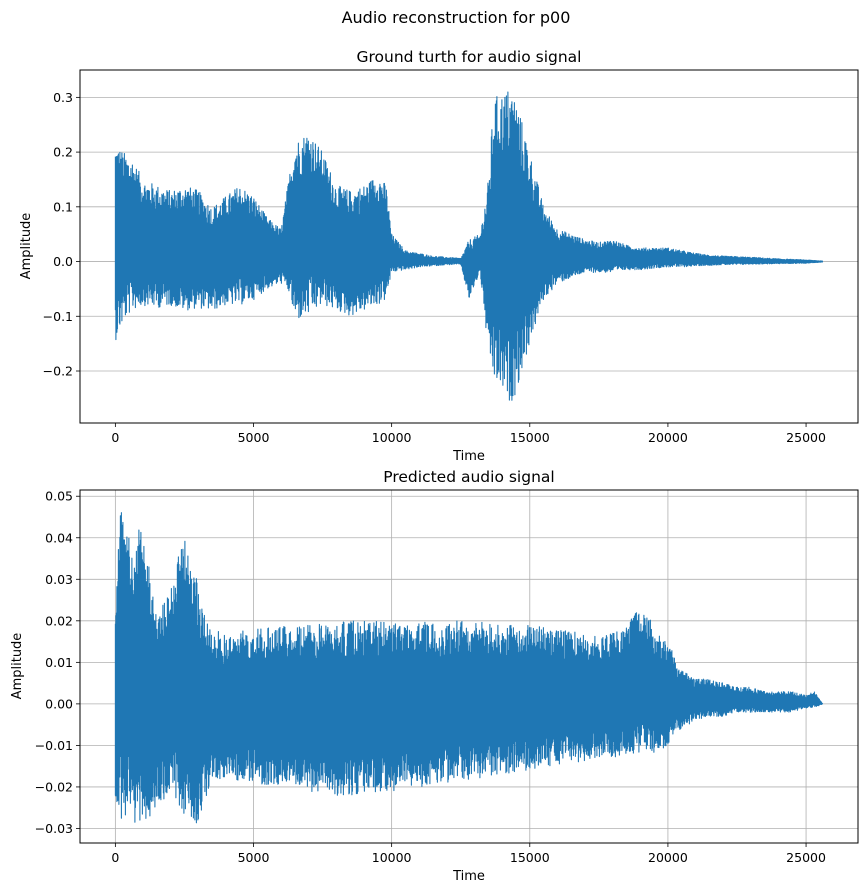 The image size is (866, 893). What do you see at coordinates (456, 17) in the screenshot?
I see `figure-suptitle: Audio reconstruction for p00` at bounding box center [456, 17].